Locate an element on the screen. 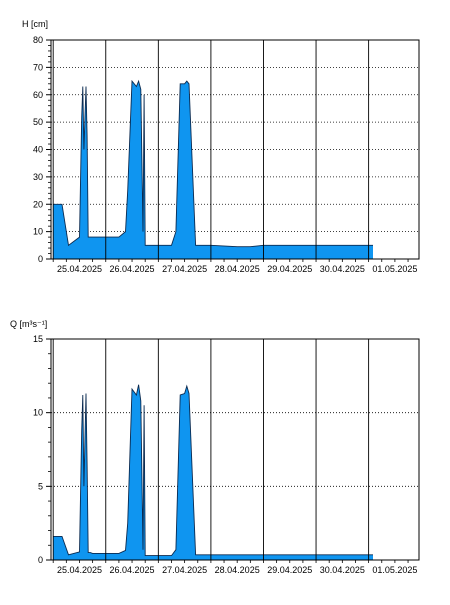 The height and width of the screenshot is (605, 450). y-tick-label: 30 is located at coordinates (38, 177).